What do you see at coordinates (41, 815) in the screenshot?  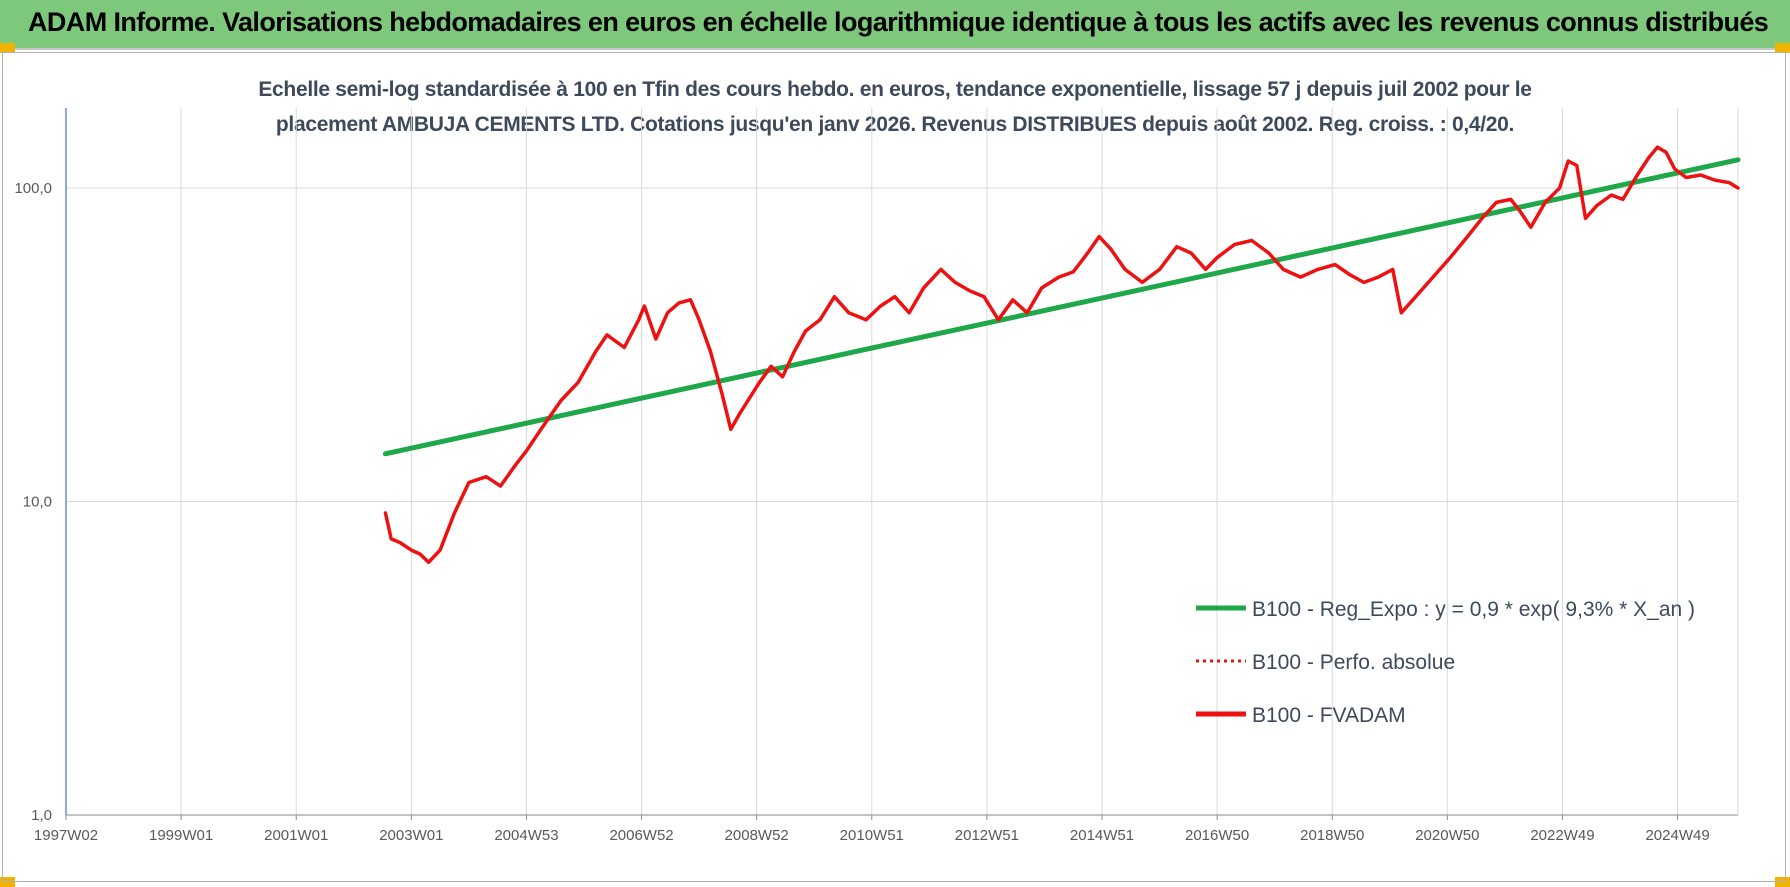 I see `y-tick-label: 1,0` at bounding box center [41, 815].